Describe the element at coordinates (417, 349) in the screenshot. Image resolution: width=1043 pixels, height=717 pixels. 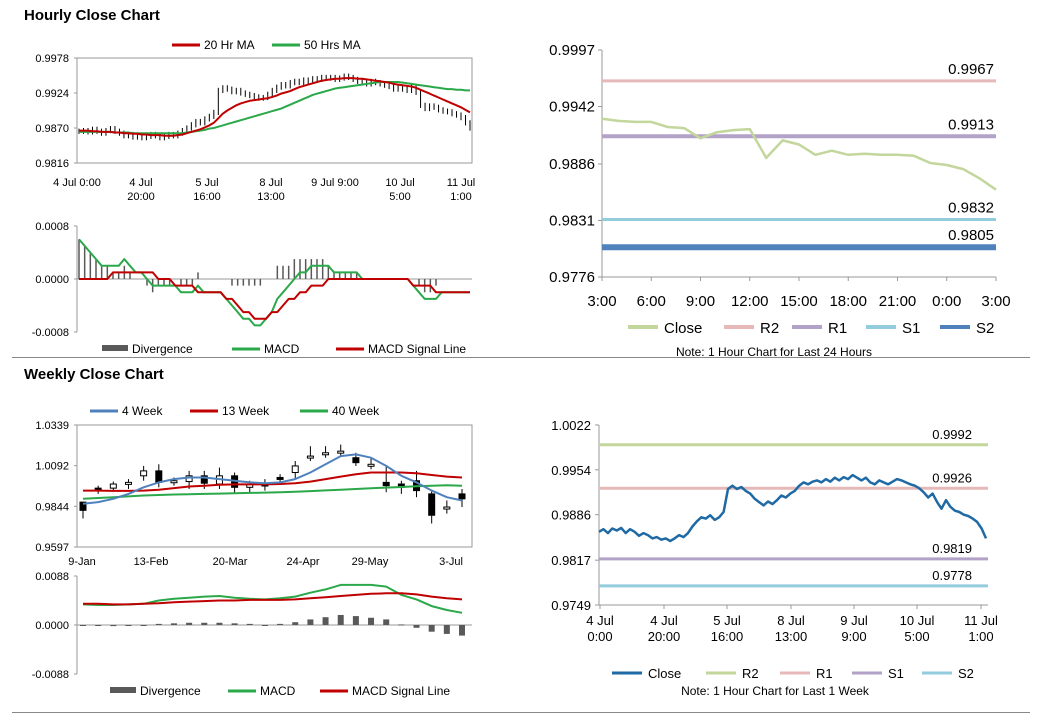
I see `legend-signal-label: MACD Signal Line` at that location.